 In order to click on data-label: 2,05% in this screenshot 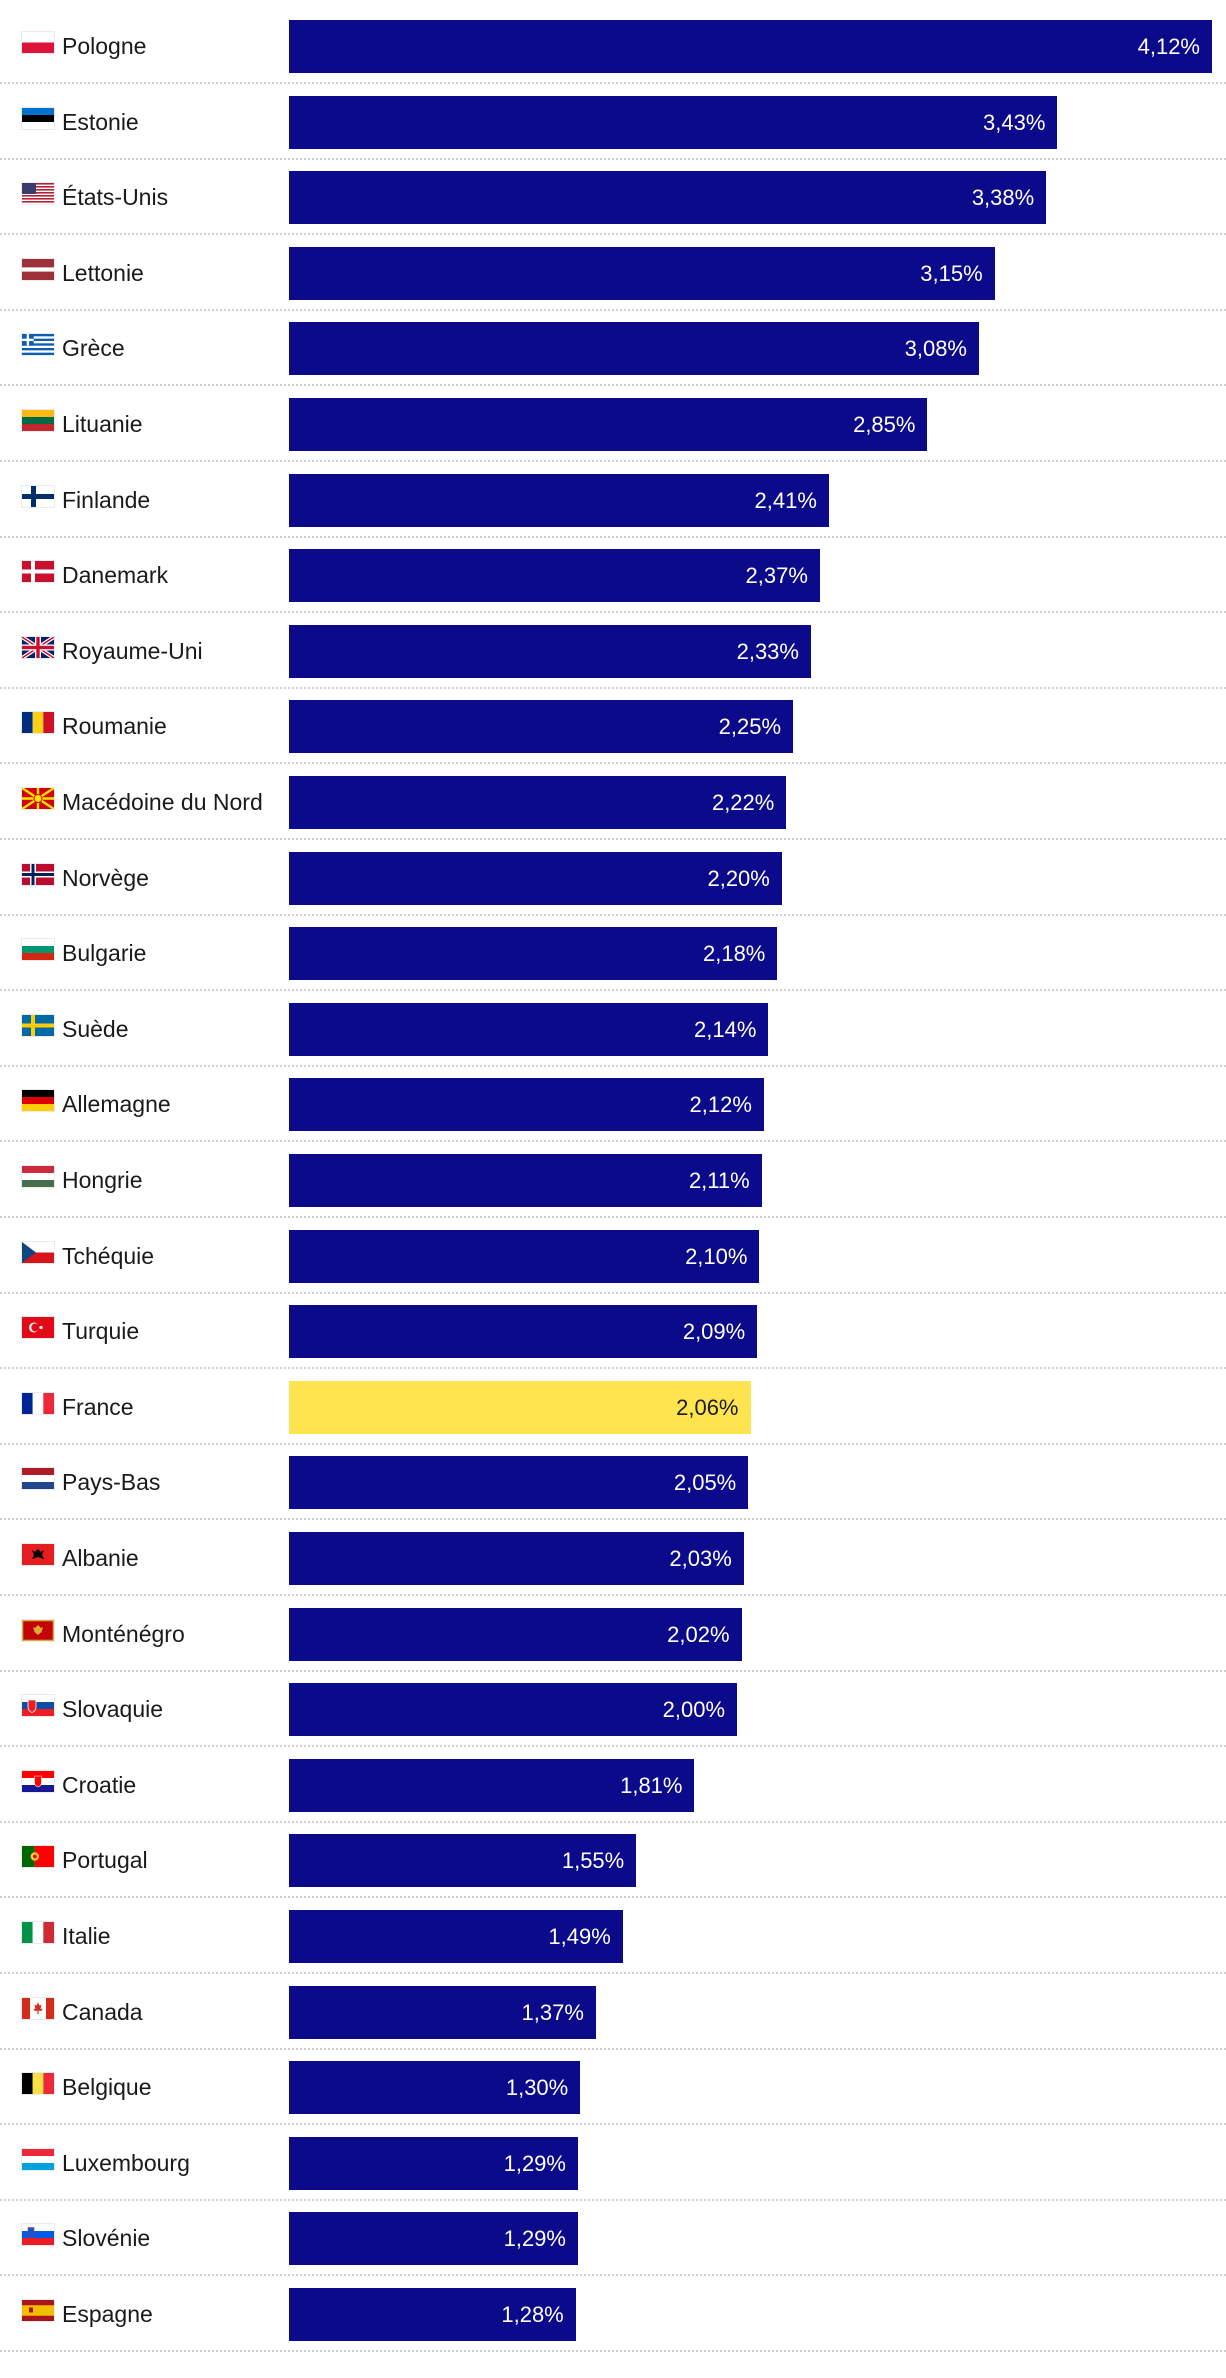, I will do `click(705, 1483)`.